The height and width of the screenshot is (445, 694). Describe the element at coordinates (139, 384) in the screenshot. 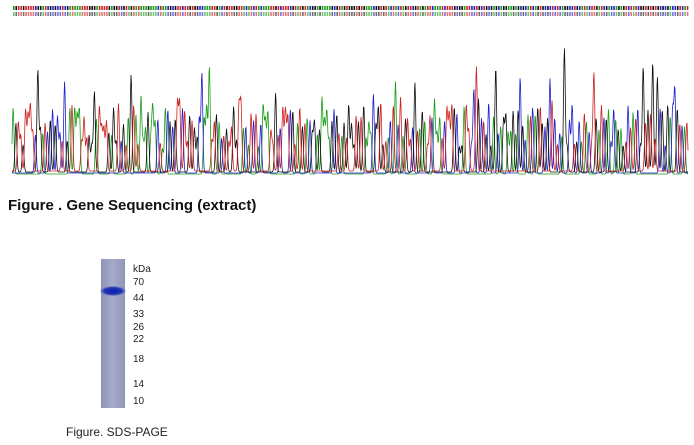

I see `marker-label: 14` at that location.